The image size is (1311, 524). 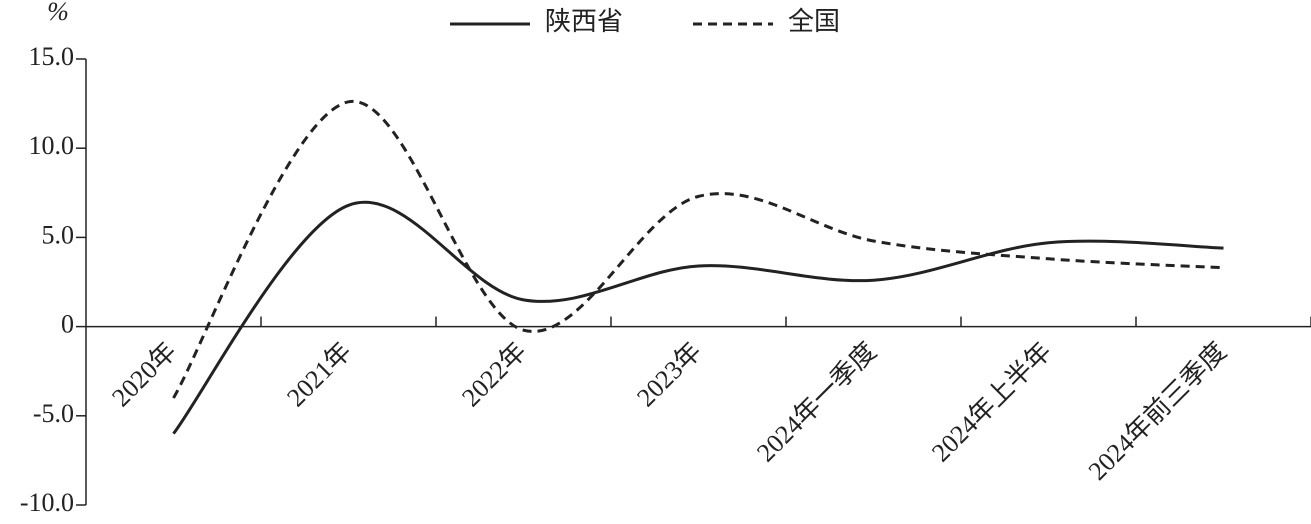 What do you see at coordinates (816, 402) in the screenshot?
I see `x-tick-label: 2024年一季度` at bounding box center [816, 402].